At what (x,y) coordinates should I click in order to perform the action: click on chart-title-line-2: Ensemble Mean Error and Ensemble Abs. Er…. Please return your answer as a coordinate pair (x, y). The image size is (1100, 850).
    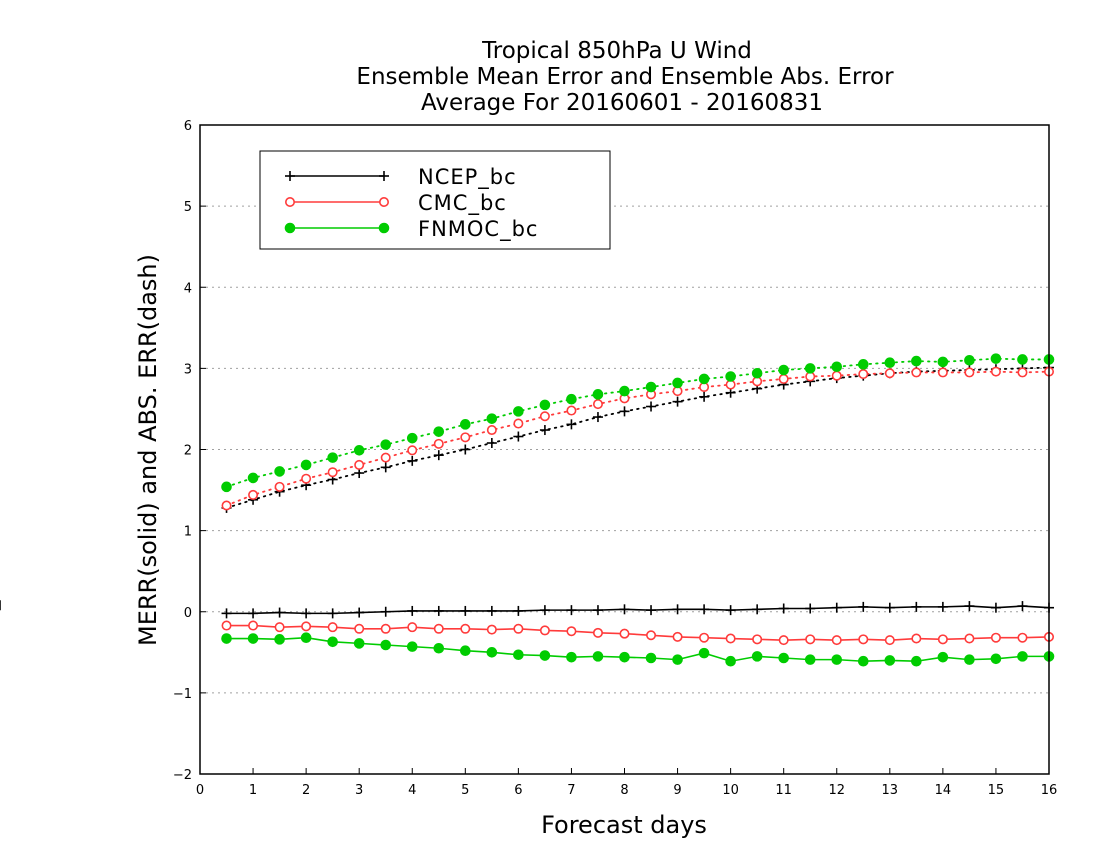
    Looking at the image, I should click on (625, 77).